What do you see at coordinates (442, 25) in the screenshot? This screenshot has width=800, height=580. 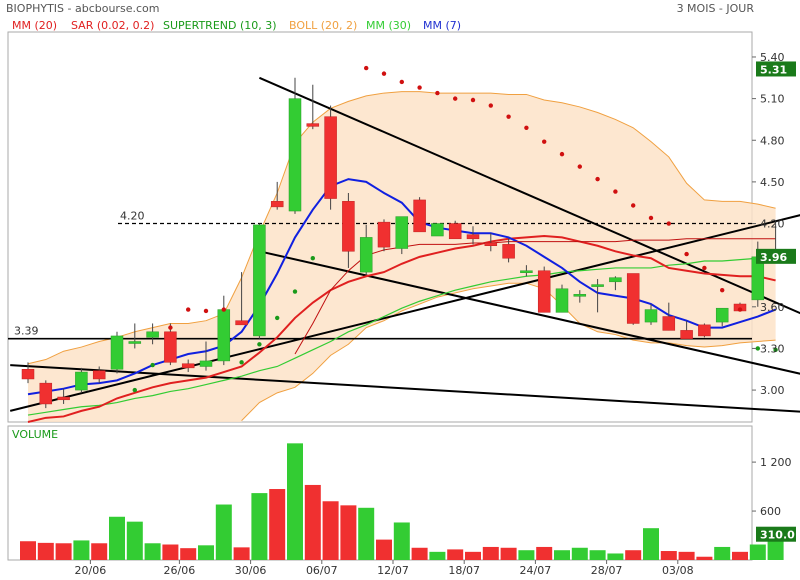 I see `legend-mm7: MM (7)` at bounding box center [442, 25].